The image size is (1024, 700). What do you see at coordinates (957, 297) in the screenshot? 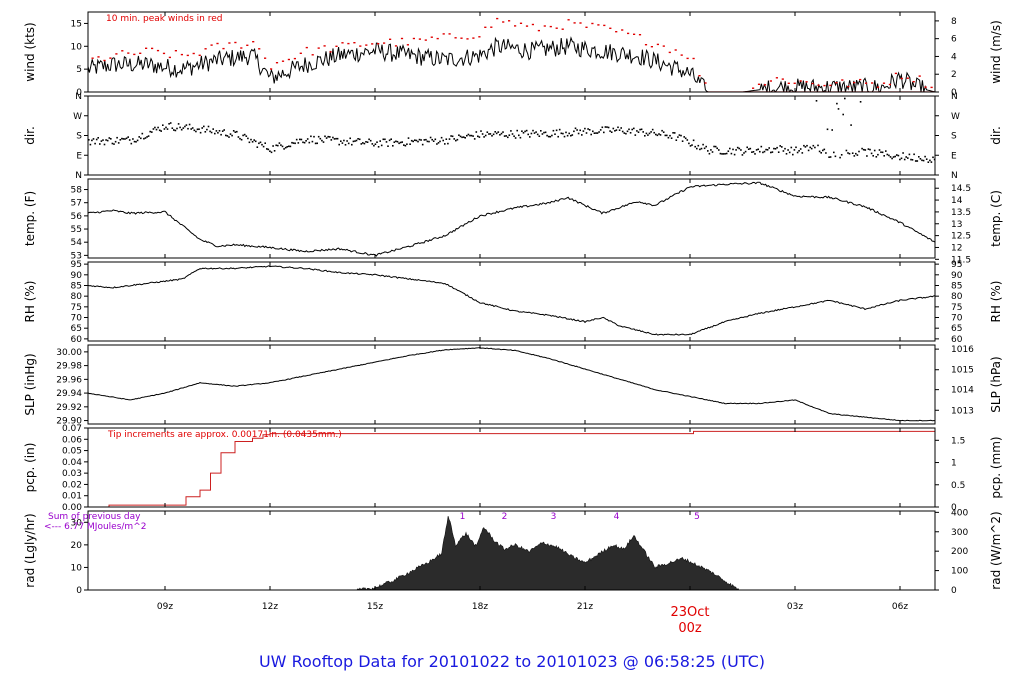
I see `right-tick-label: 80` at bounding box center [957, 297].